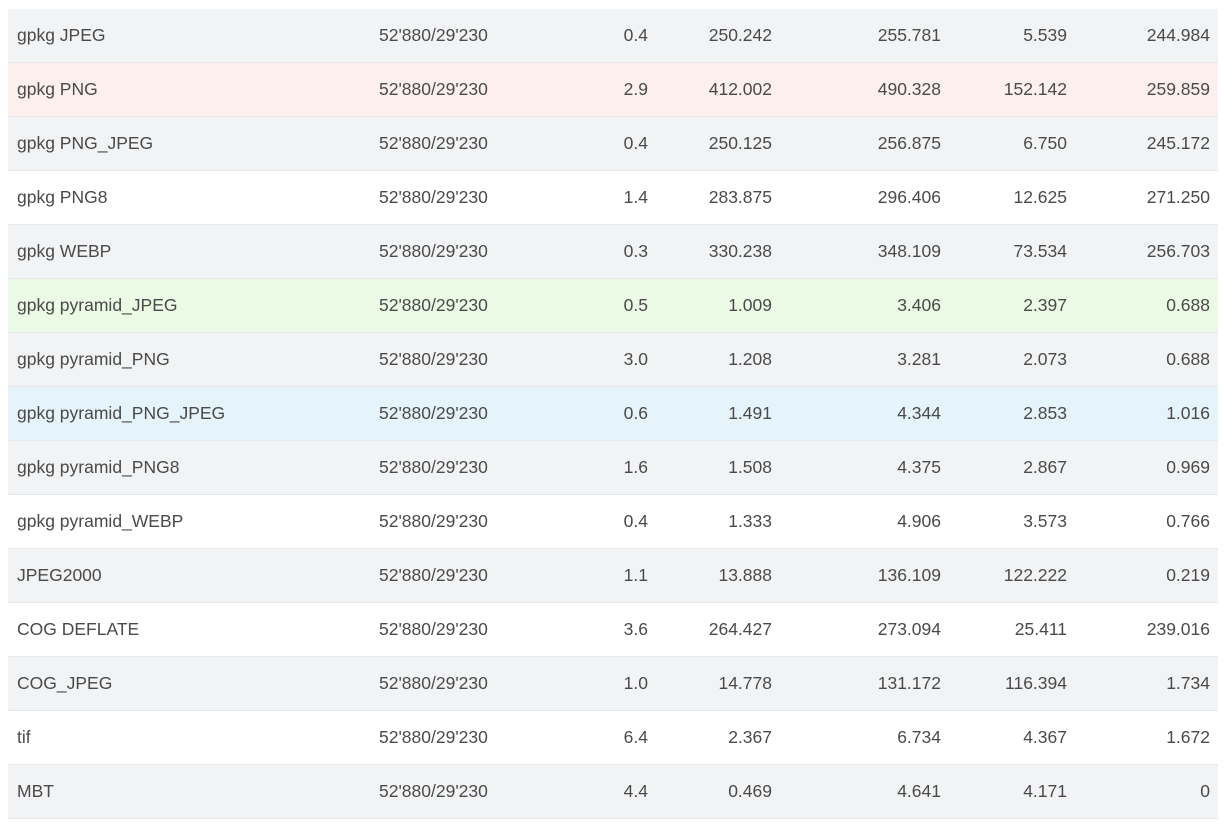 This screenshot has width=1224, height=828. I want to click on table-row: tif 52'880/29'230 6.4 2.367 6.734 4.367 1.672, so click(613, 737).